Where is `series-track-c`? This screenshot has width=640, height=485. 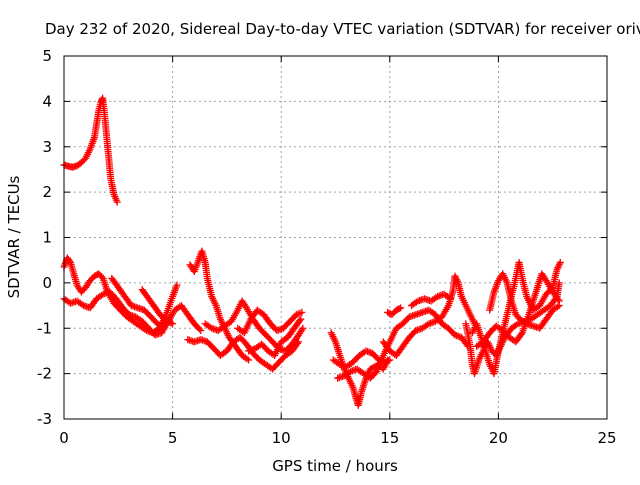 series-track-c is located at coordinates (138, 303).